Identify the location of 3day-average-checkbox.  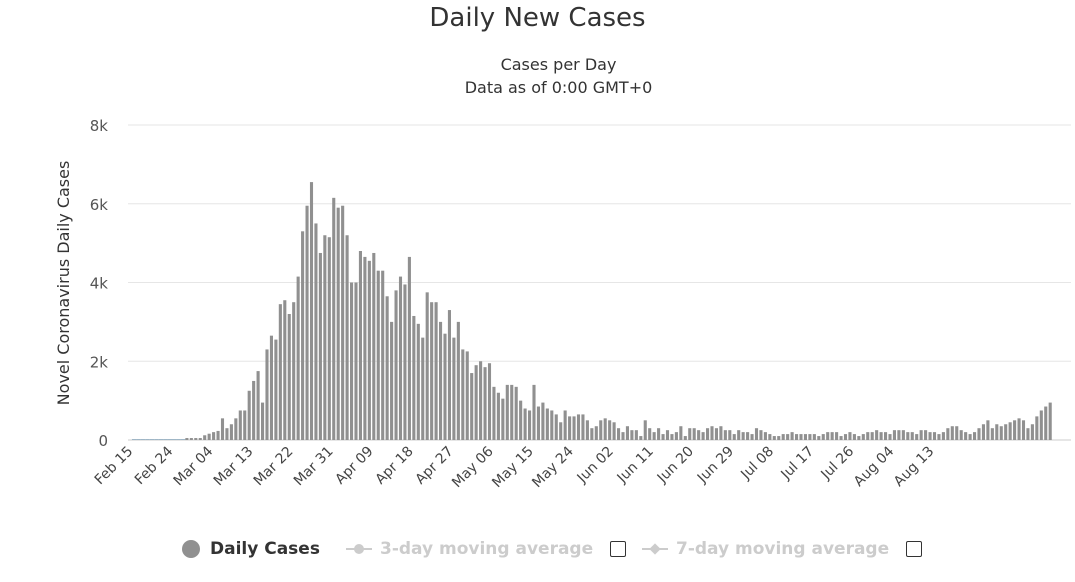
(618, 549).